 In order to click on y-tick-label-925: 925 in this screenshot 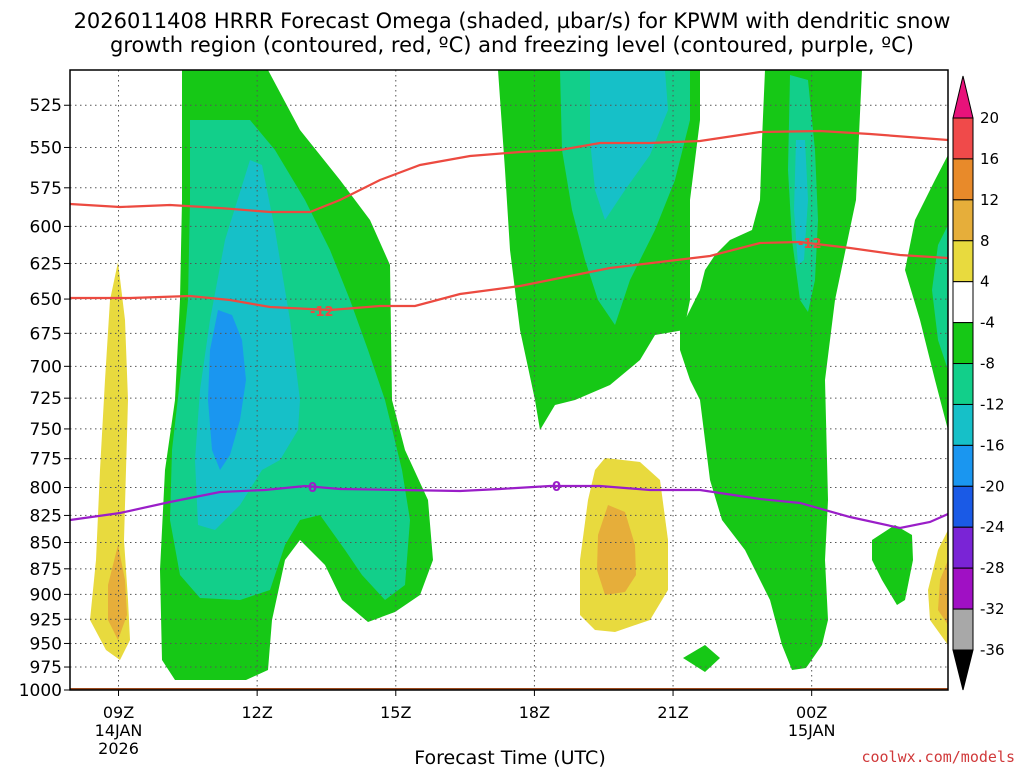, I will do `click(46, 620)`.